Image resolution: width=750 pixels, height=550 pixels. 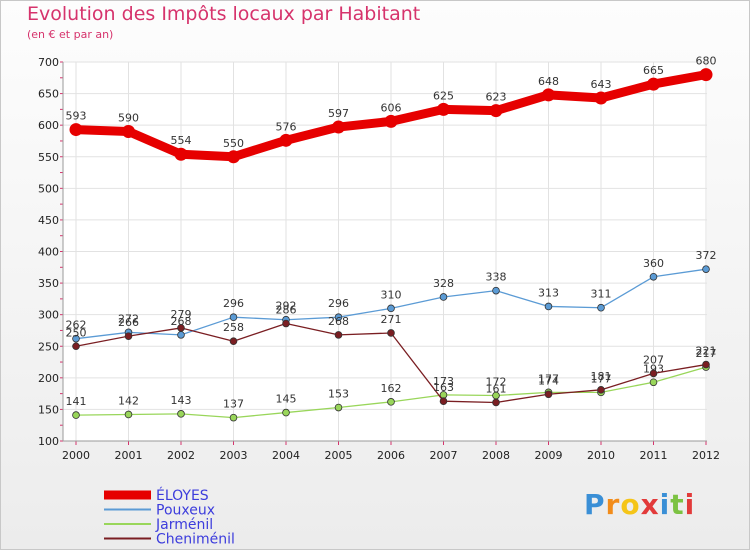 I want to click on legend-label: Cheniménil, so click(x=195, y=540).